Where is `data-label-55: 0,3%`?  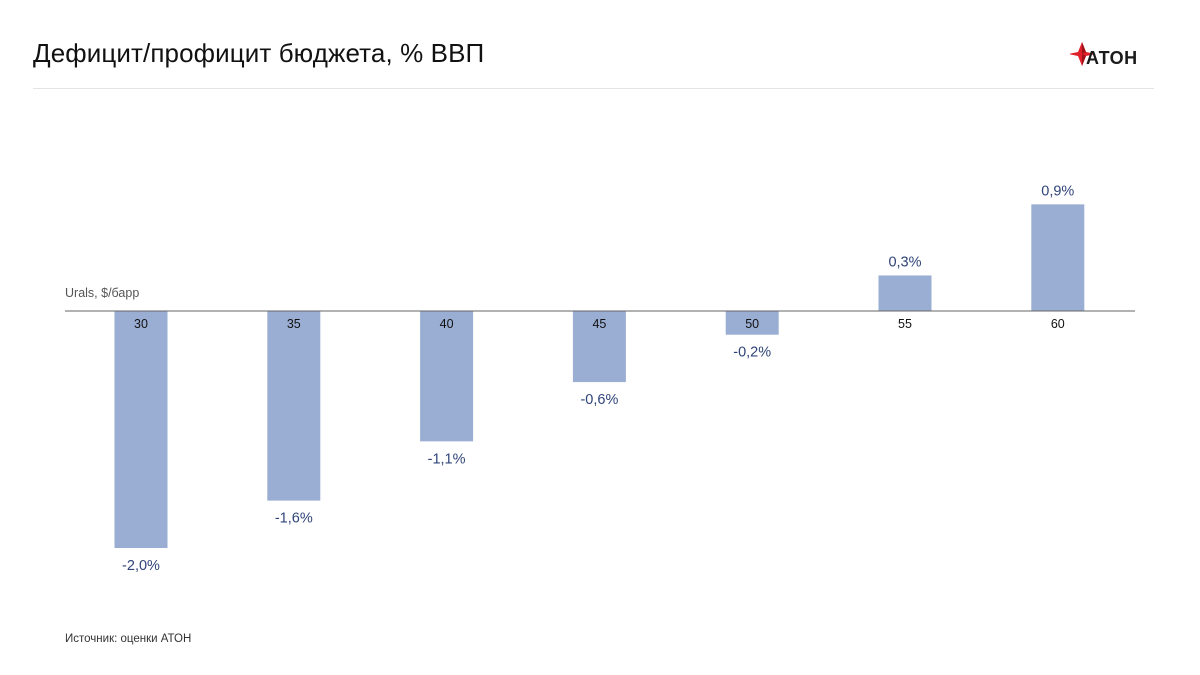 data-label-55: 0,3% is located at coordinates (904, 262).